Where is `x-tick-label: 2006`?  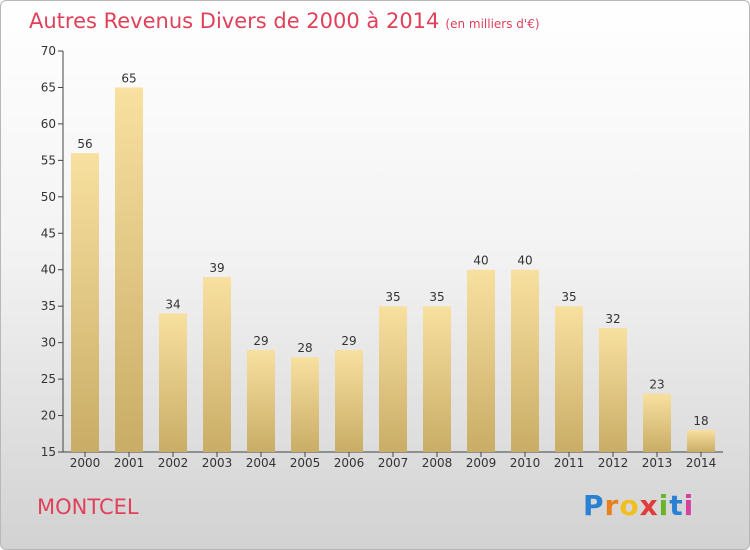
x-tick-label: 2006 is located at coordinates (349, 463).